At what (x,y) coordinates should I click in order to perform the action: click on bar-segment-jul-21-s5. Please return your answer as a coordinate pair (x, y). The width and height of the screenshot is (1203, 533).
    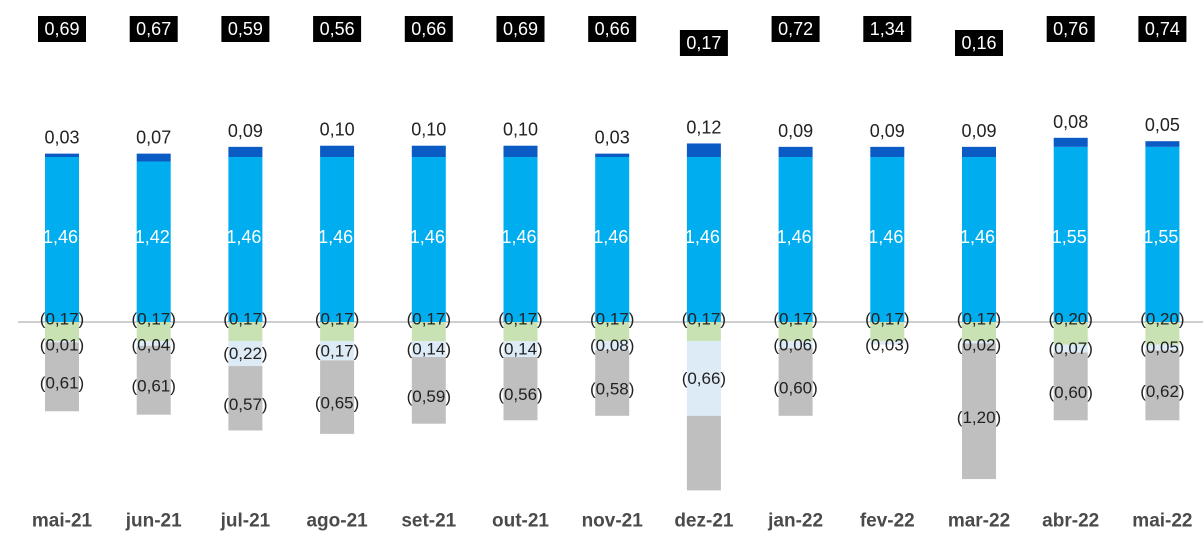
    Looking at the image, I should click on (245, 398).